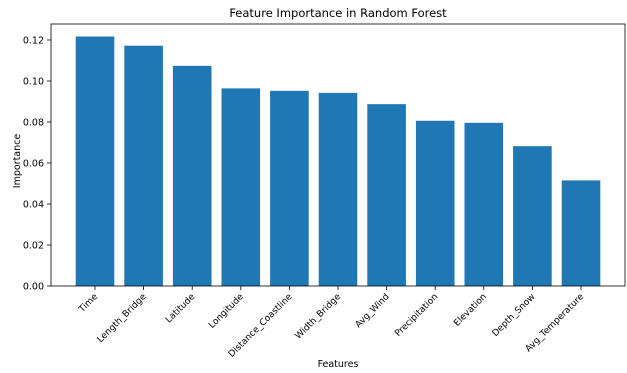 The image size is (627, 373). I want to click on bar-longitude, so click(241, 187).